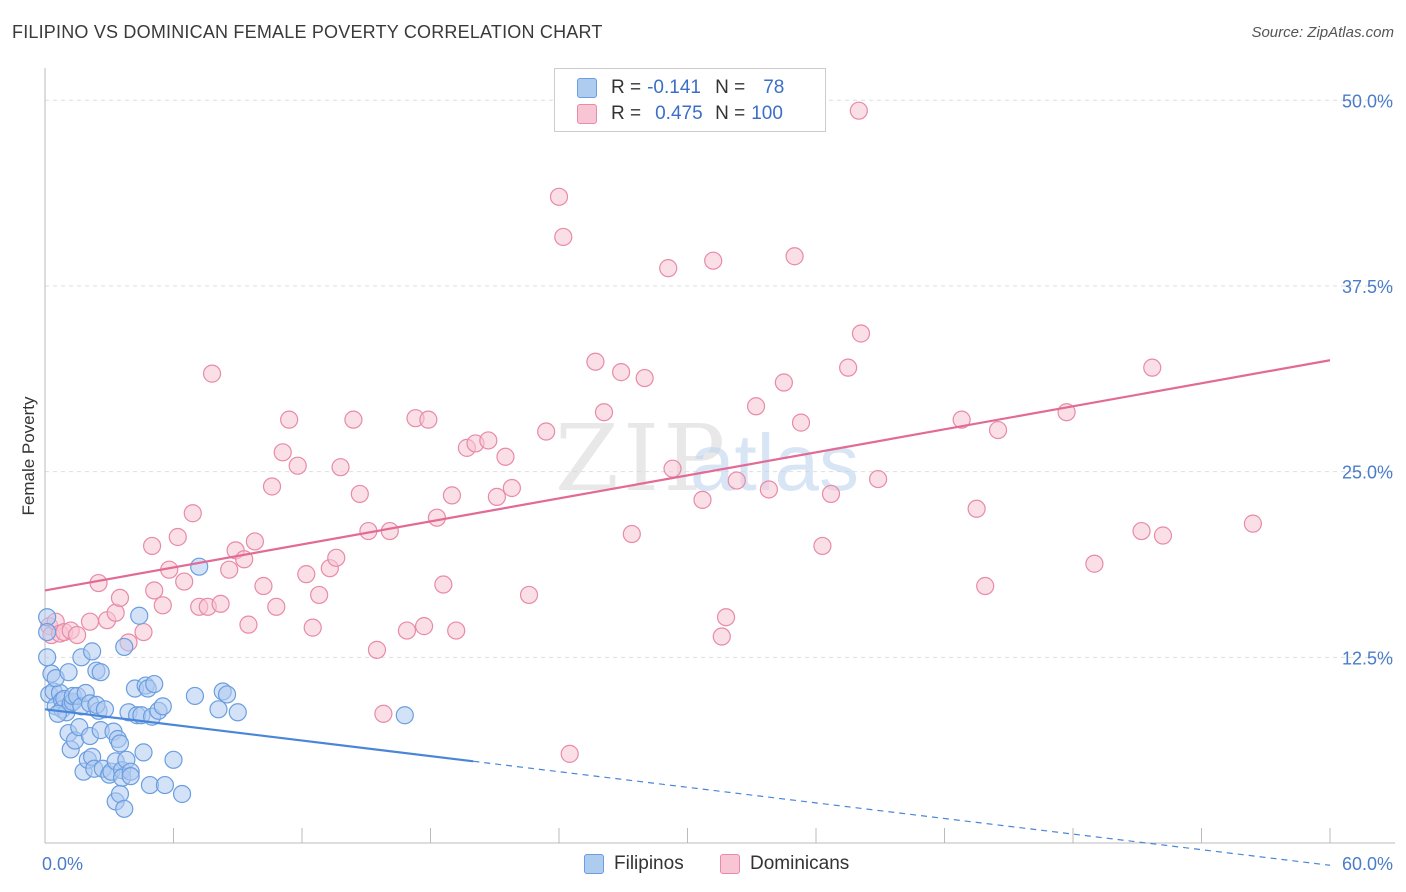  I want to click on bottom-legend-swatch-dominicans, so click(730, 864).